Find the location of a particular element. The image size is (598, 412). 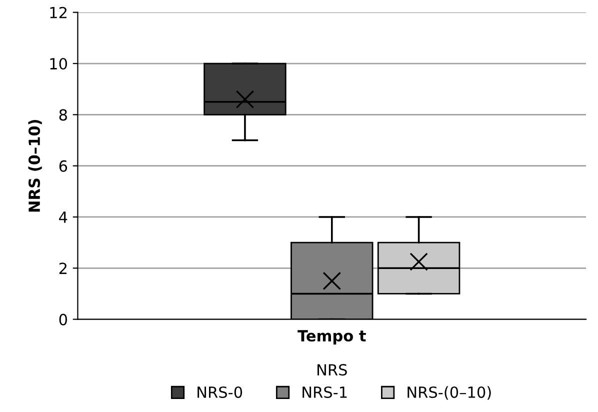

y-tick-label: 4 is located at coordinates (63, 217).